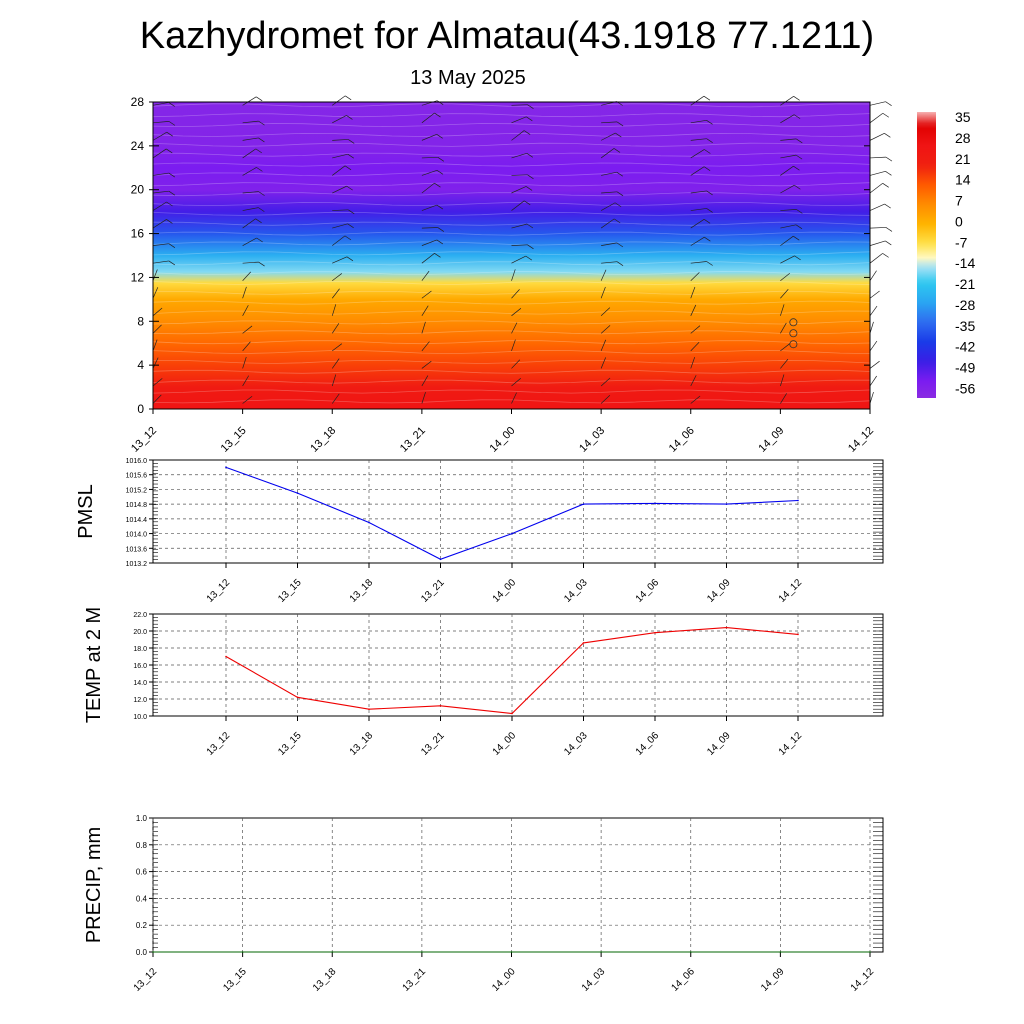  I want to click on plot-frame, so click(518, 885).